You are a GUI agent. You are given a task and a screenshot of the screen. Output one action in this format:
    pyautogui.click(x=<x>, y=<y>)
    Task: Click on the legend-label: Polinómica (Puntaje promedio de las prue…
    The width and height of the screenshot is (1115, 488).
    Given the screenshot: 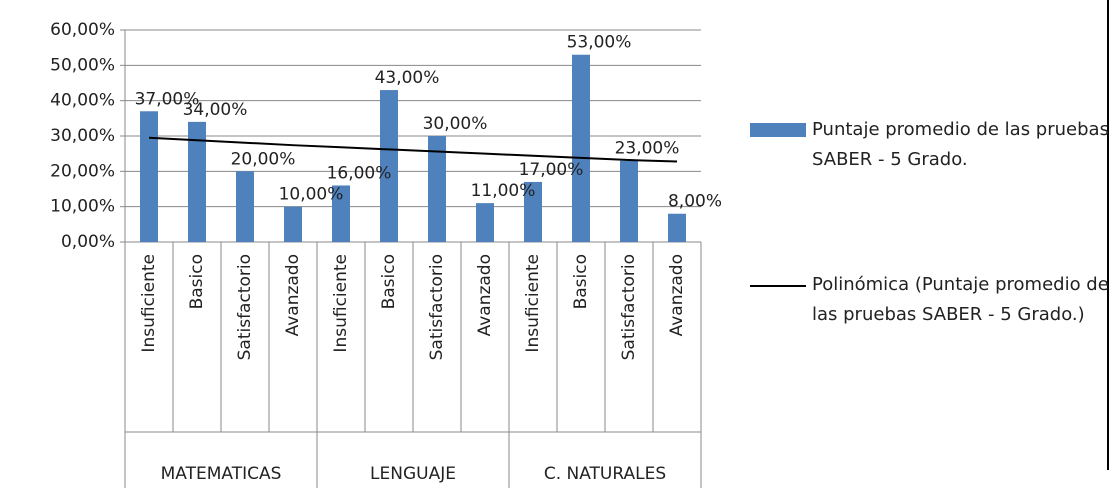 What is the action you would take?
    pyautogui.click(x=960, y=299)
    